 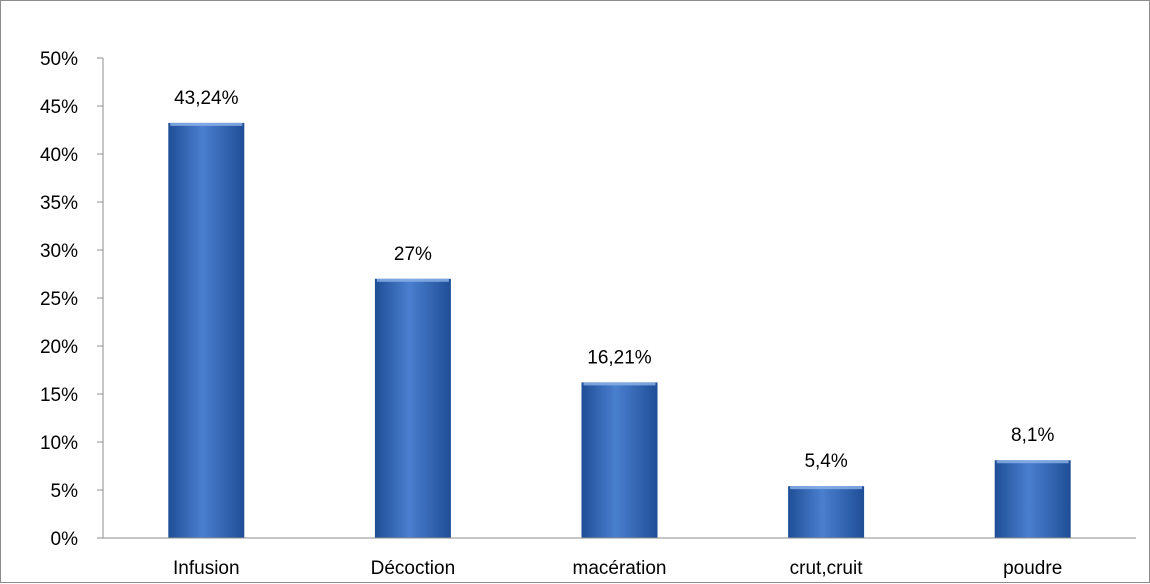 What do you see at coordinates (413, 254) in the screenshot?
I see `data-label-1: 27%` at bounding box center [413, 254].